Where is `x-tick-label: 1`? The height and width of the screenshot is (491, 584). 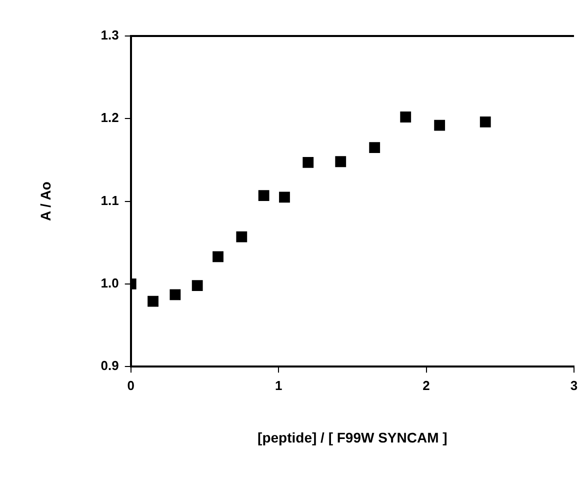 x-tick-label: 1 is located at coordinates (278, 385).